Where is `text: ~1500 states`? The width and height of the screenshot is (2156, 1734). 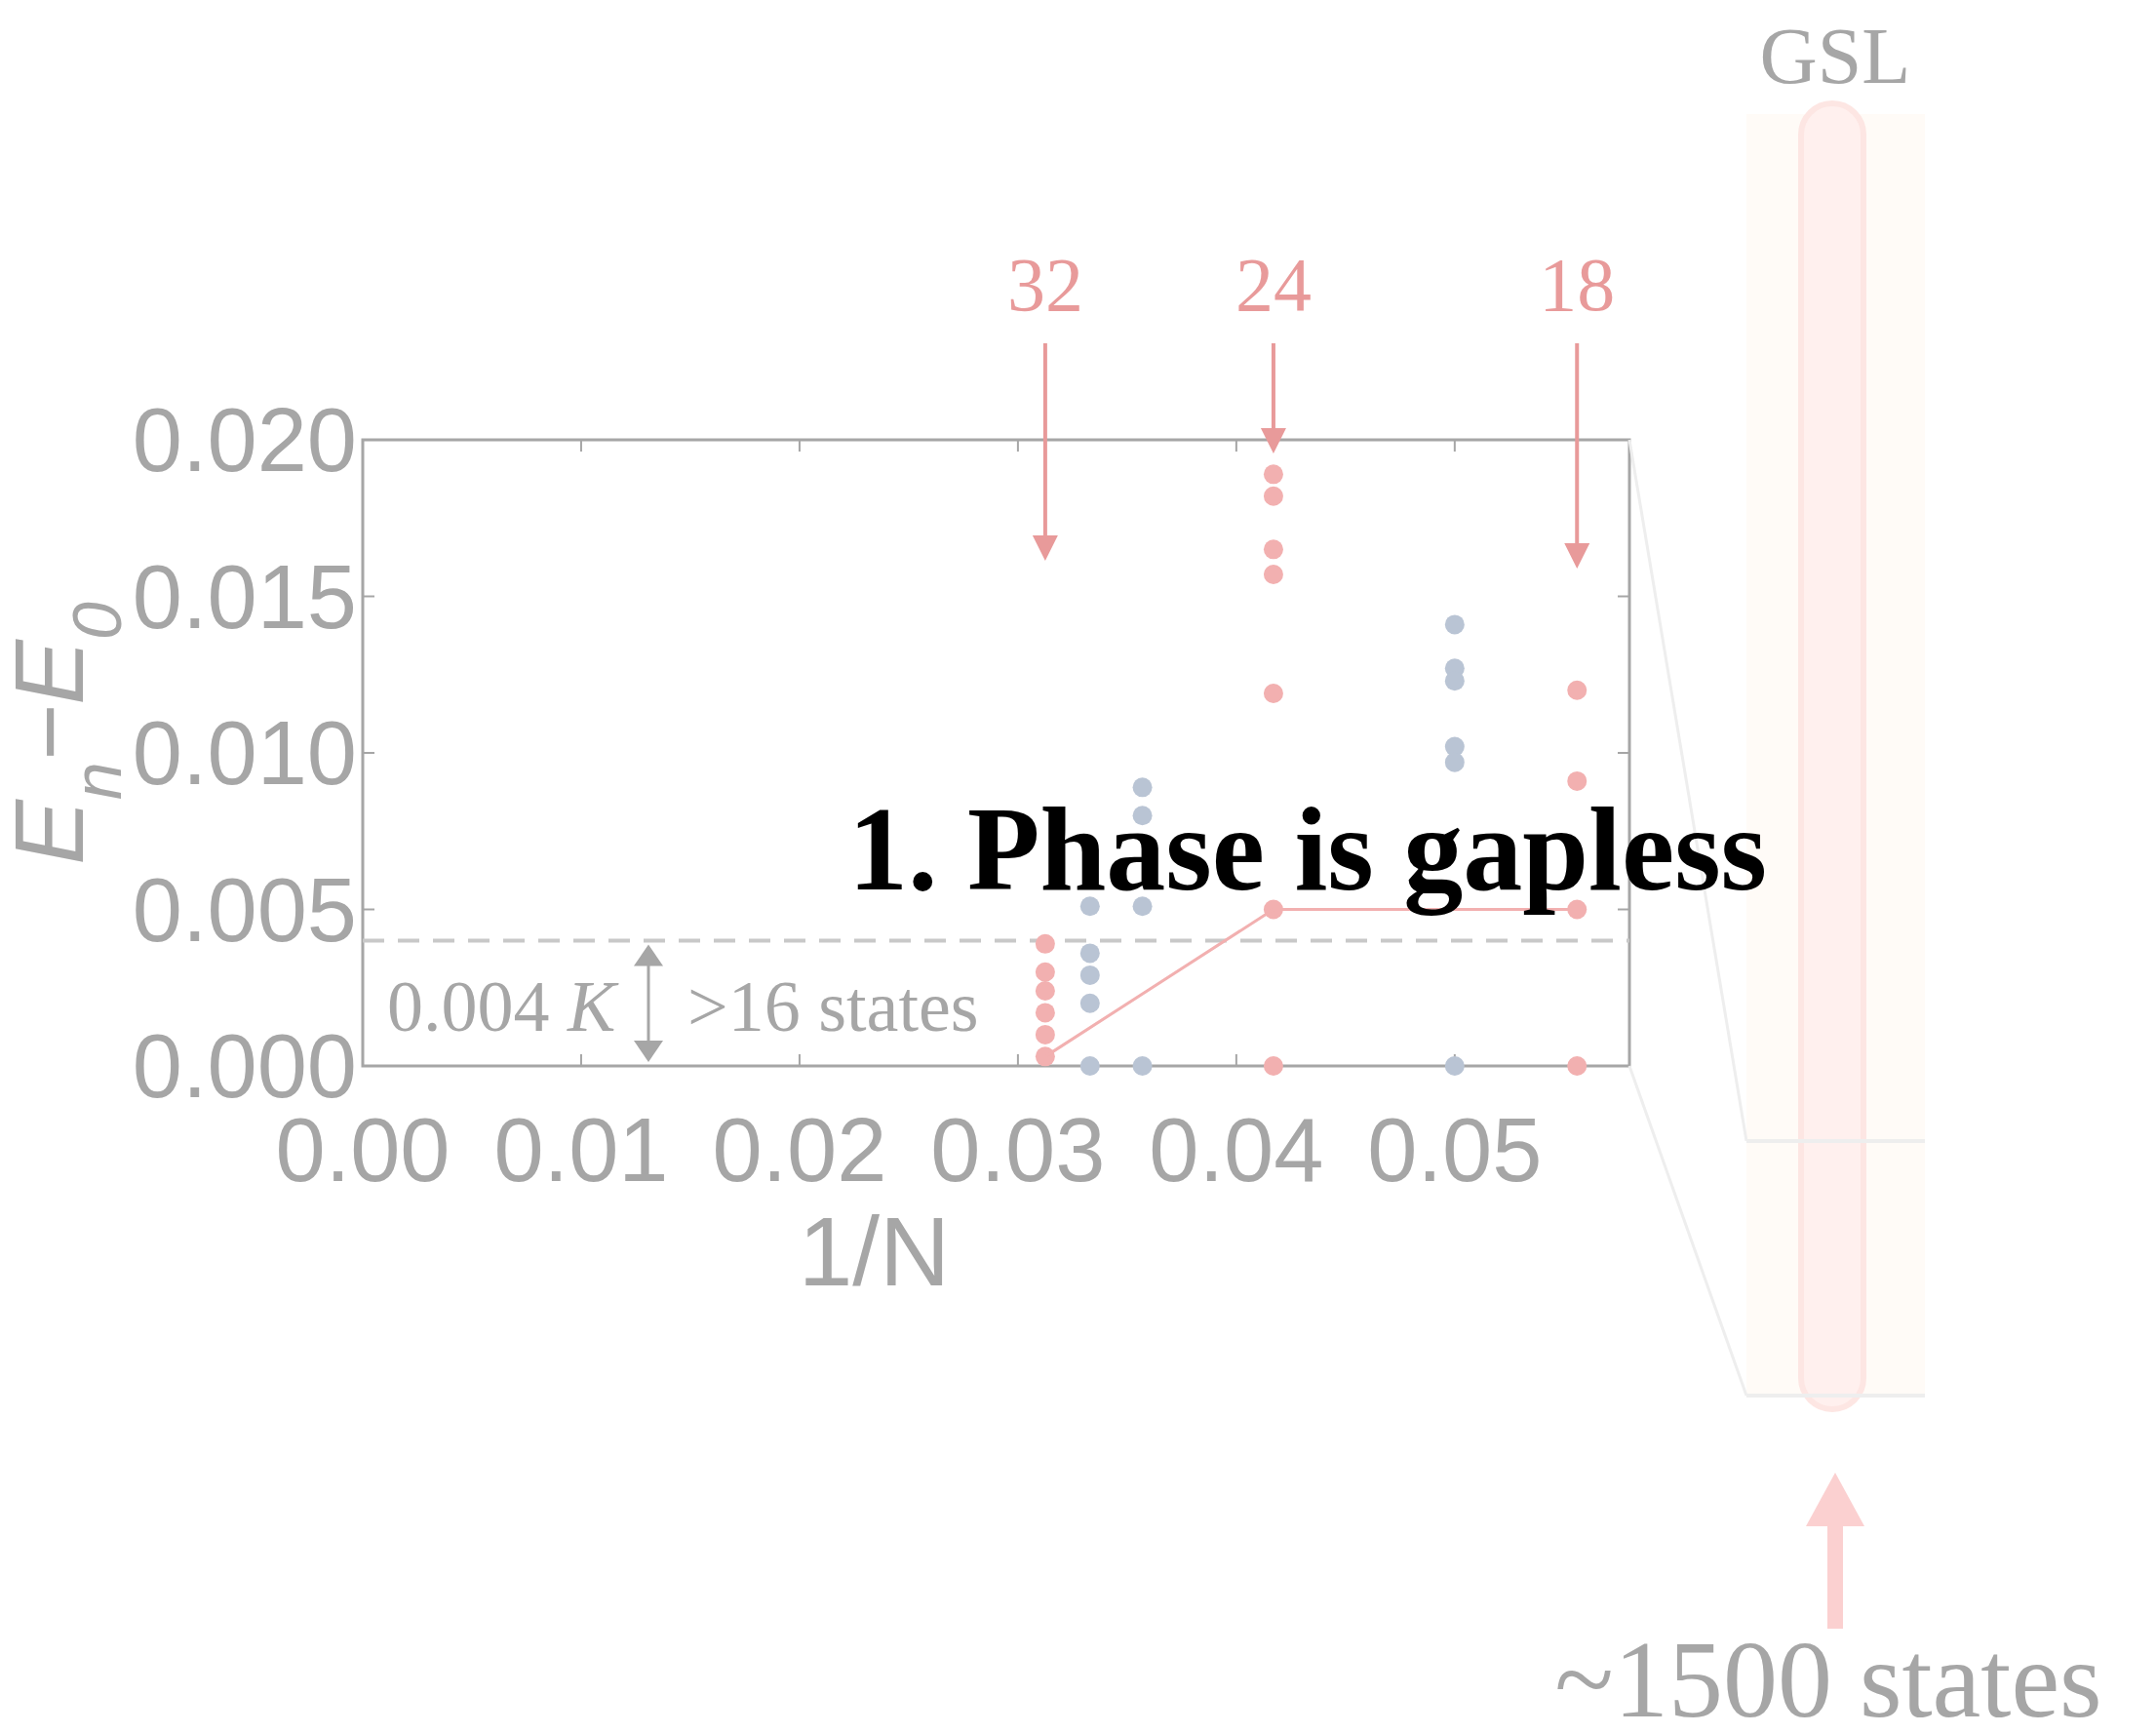 text: ~1500 states is located at coordinates (1828, 1677).